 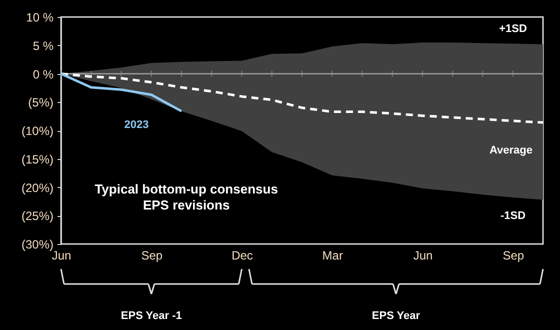 I want to click on y-tick-label: (25%), so click(x=37, y=216).